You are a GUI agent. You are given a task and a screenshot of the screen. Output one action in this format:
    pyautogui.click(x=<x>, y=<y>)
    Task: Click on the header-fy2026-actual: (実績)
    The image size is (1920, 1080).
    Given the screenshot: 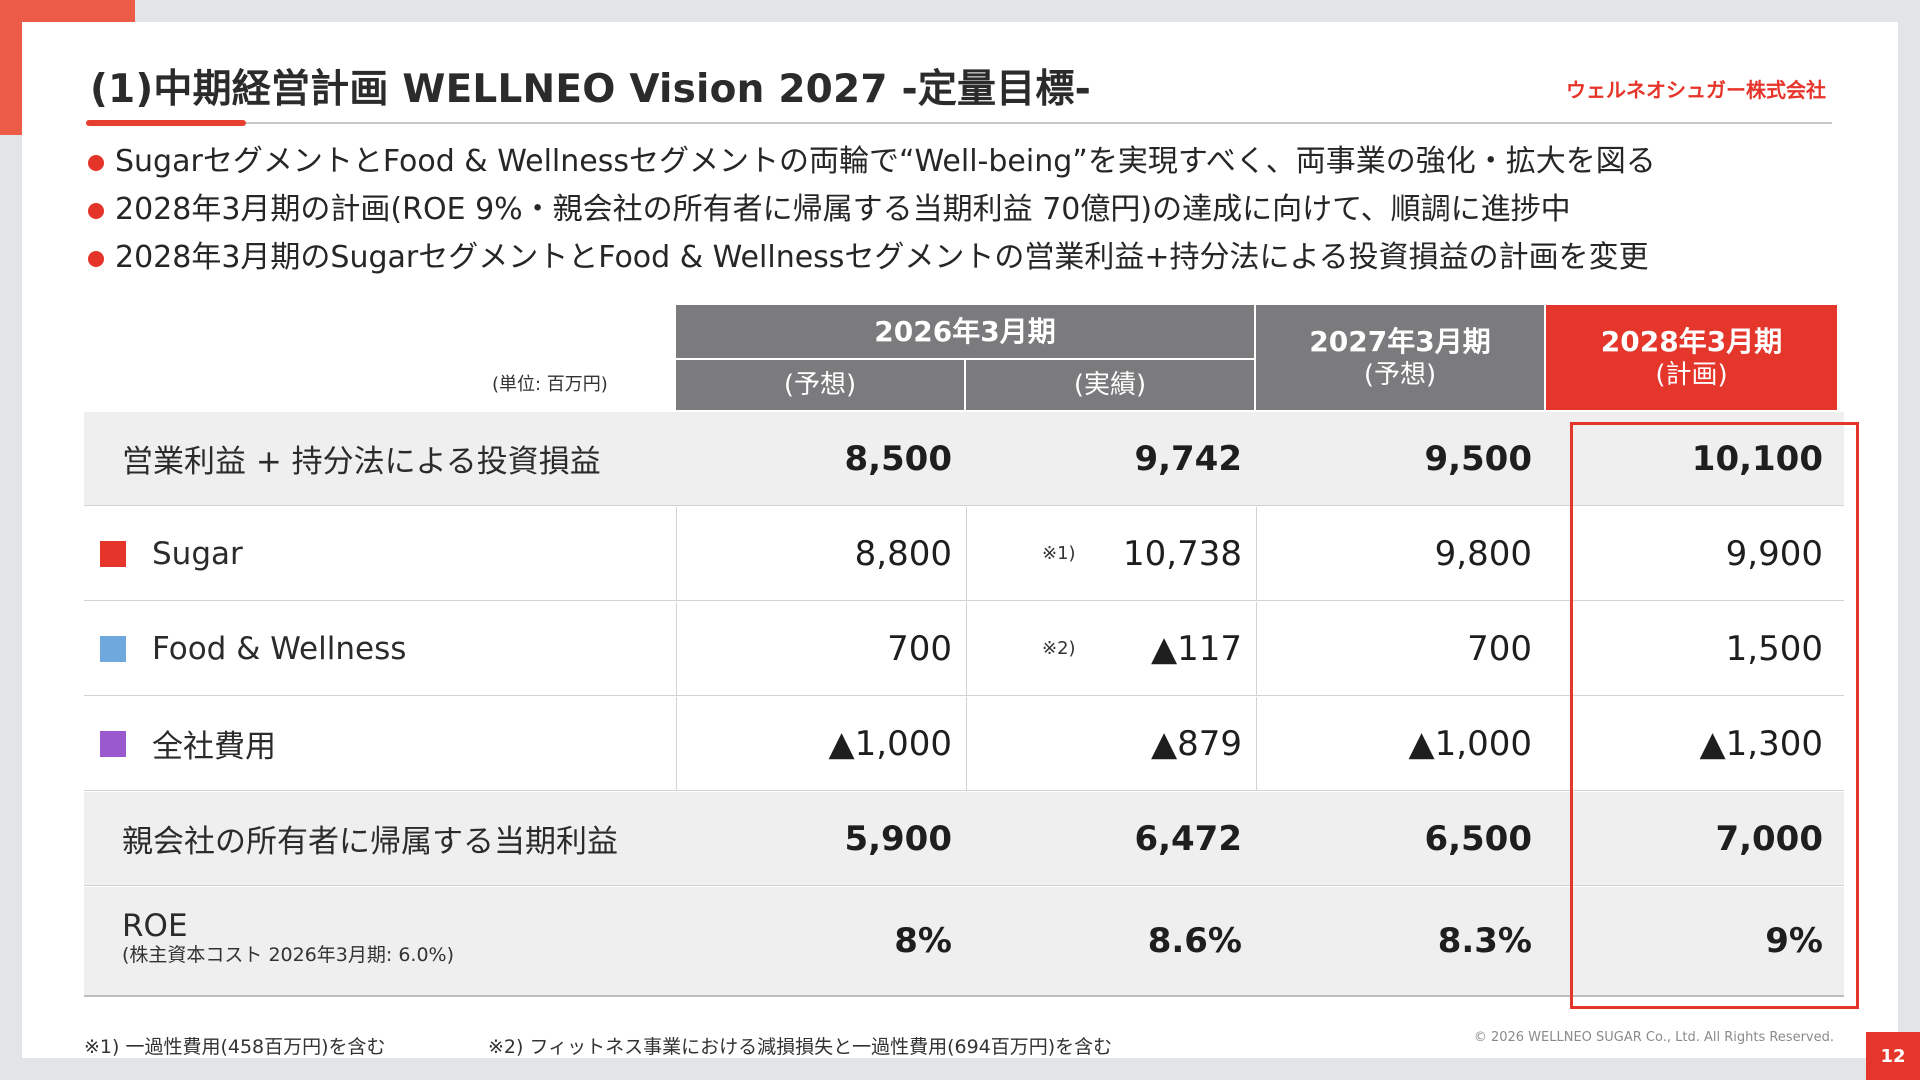 What is the action you would take?
    pyautogui.click(x=1110, y=385)
    